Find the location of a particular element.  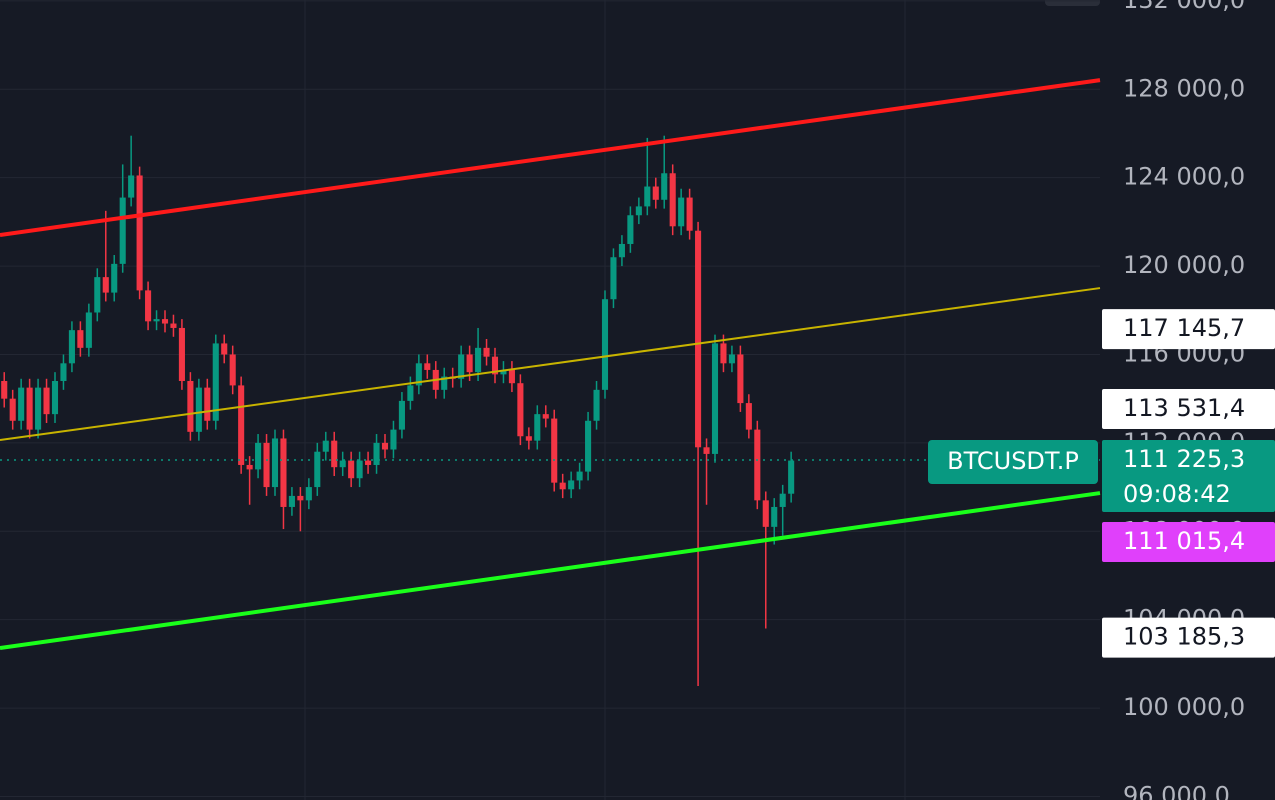

toolbar-button is located at coordinates (1072, 3).